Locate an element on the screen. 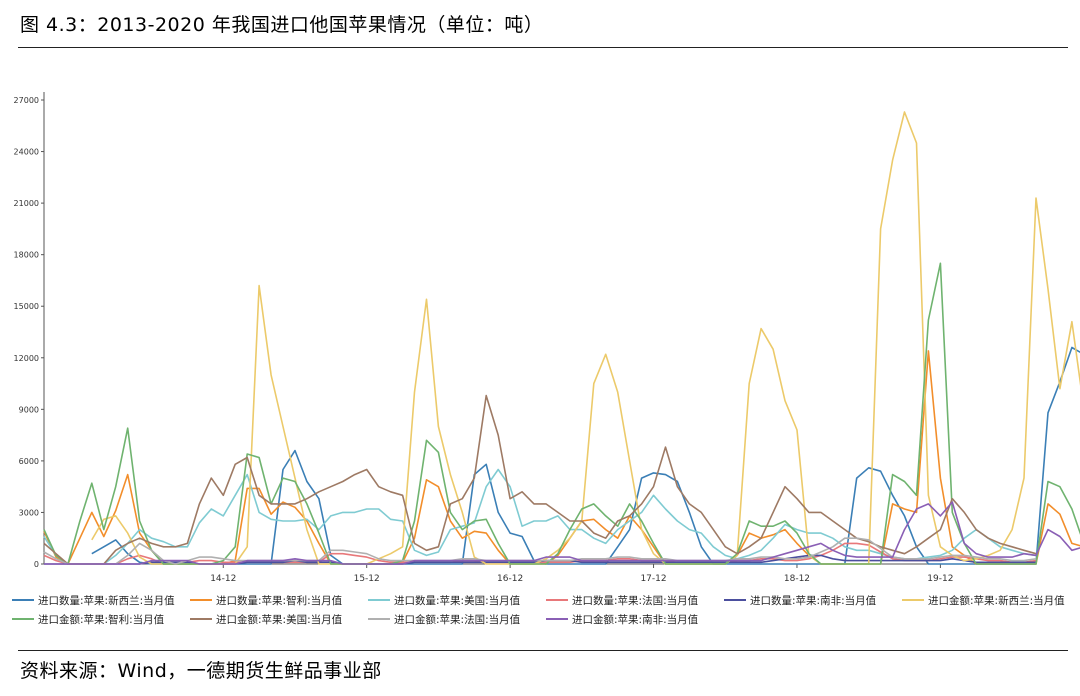 This screenshot has height=696, width=1080. x-tick-label: 17-12 is located at coordinates (653, 579).